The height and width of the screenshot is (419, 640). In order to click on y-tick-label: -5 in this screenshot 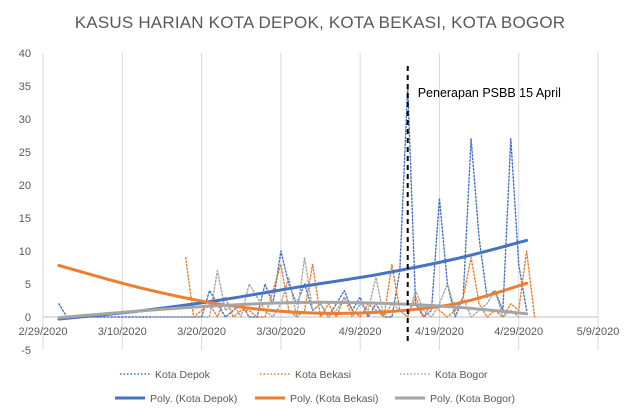, I will do `click(26, 351)`.